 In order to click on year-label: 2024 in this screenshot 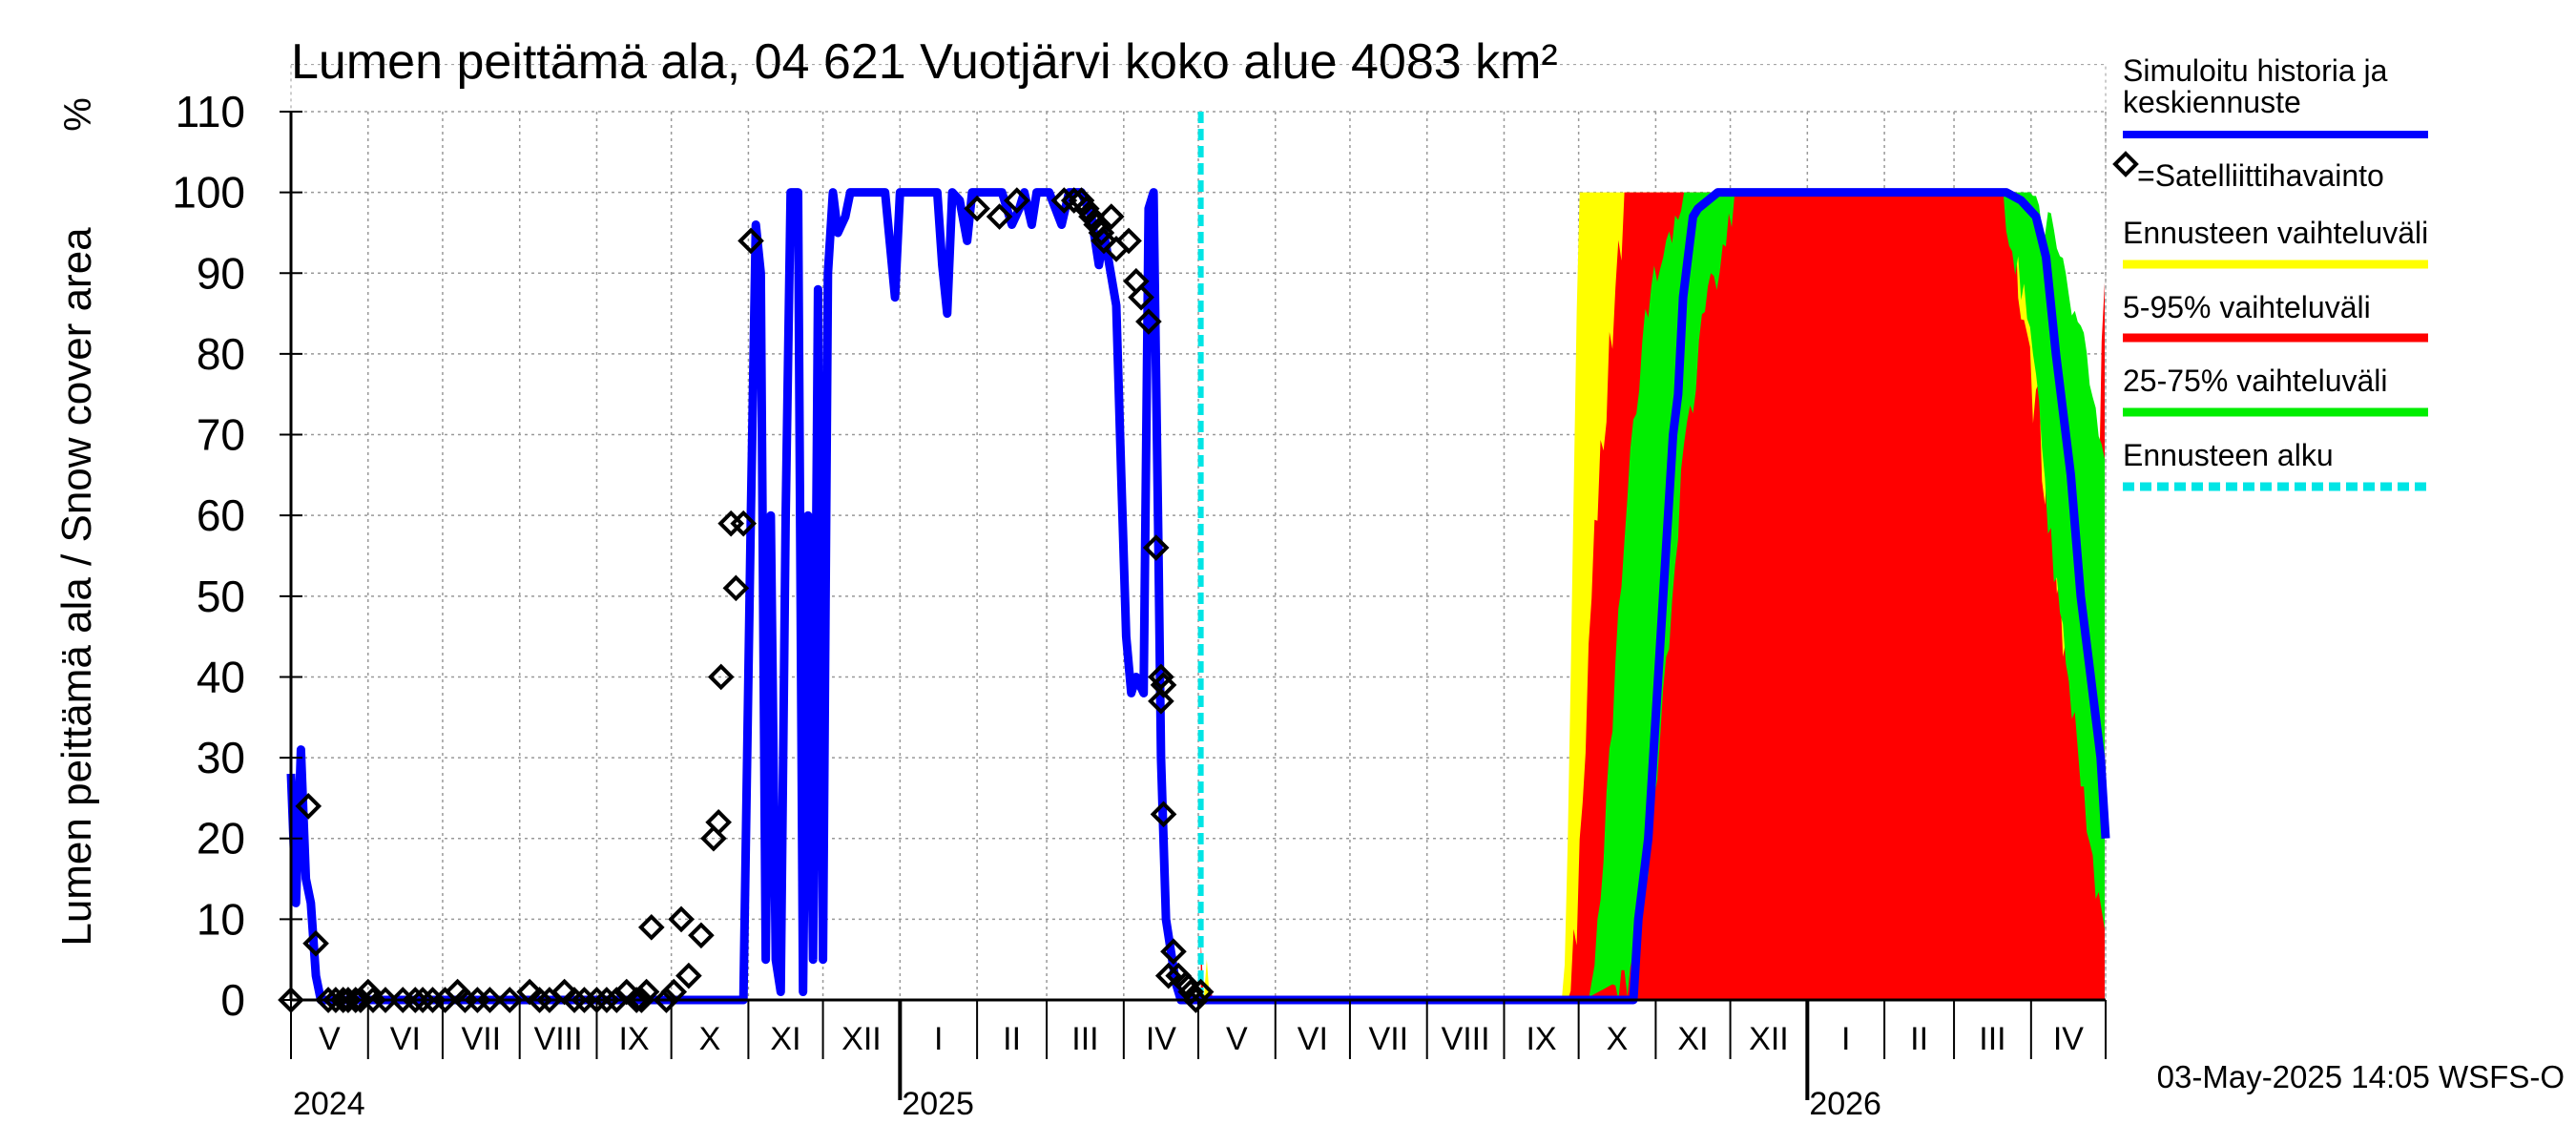, I will do `click(329, 1104)`.